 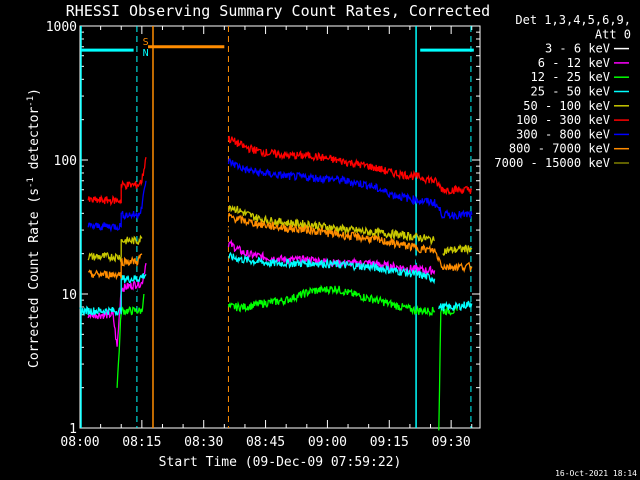 I want to click on series-100-300keV, so click(x=280, y=171).